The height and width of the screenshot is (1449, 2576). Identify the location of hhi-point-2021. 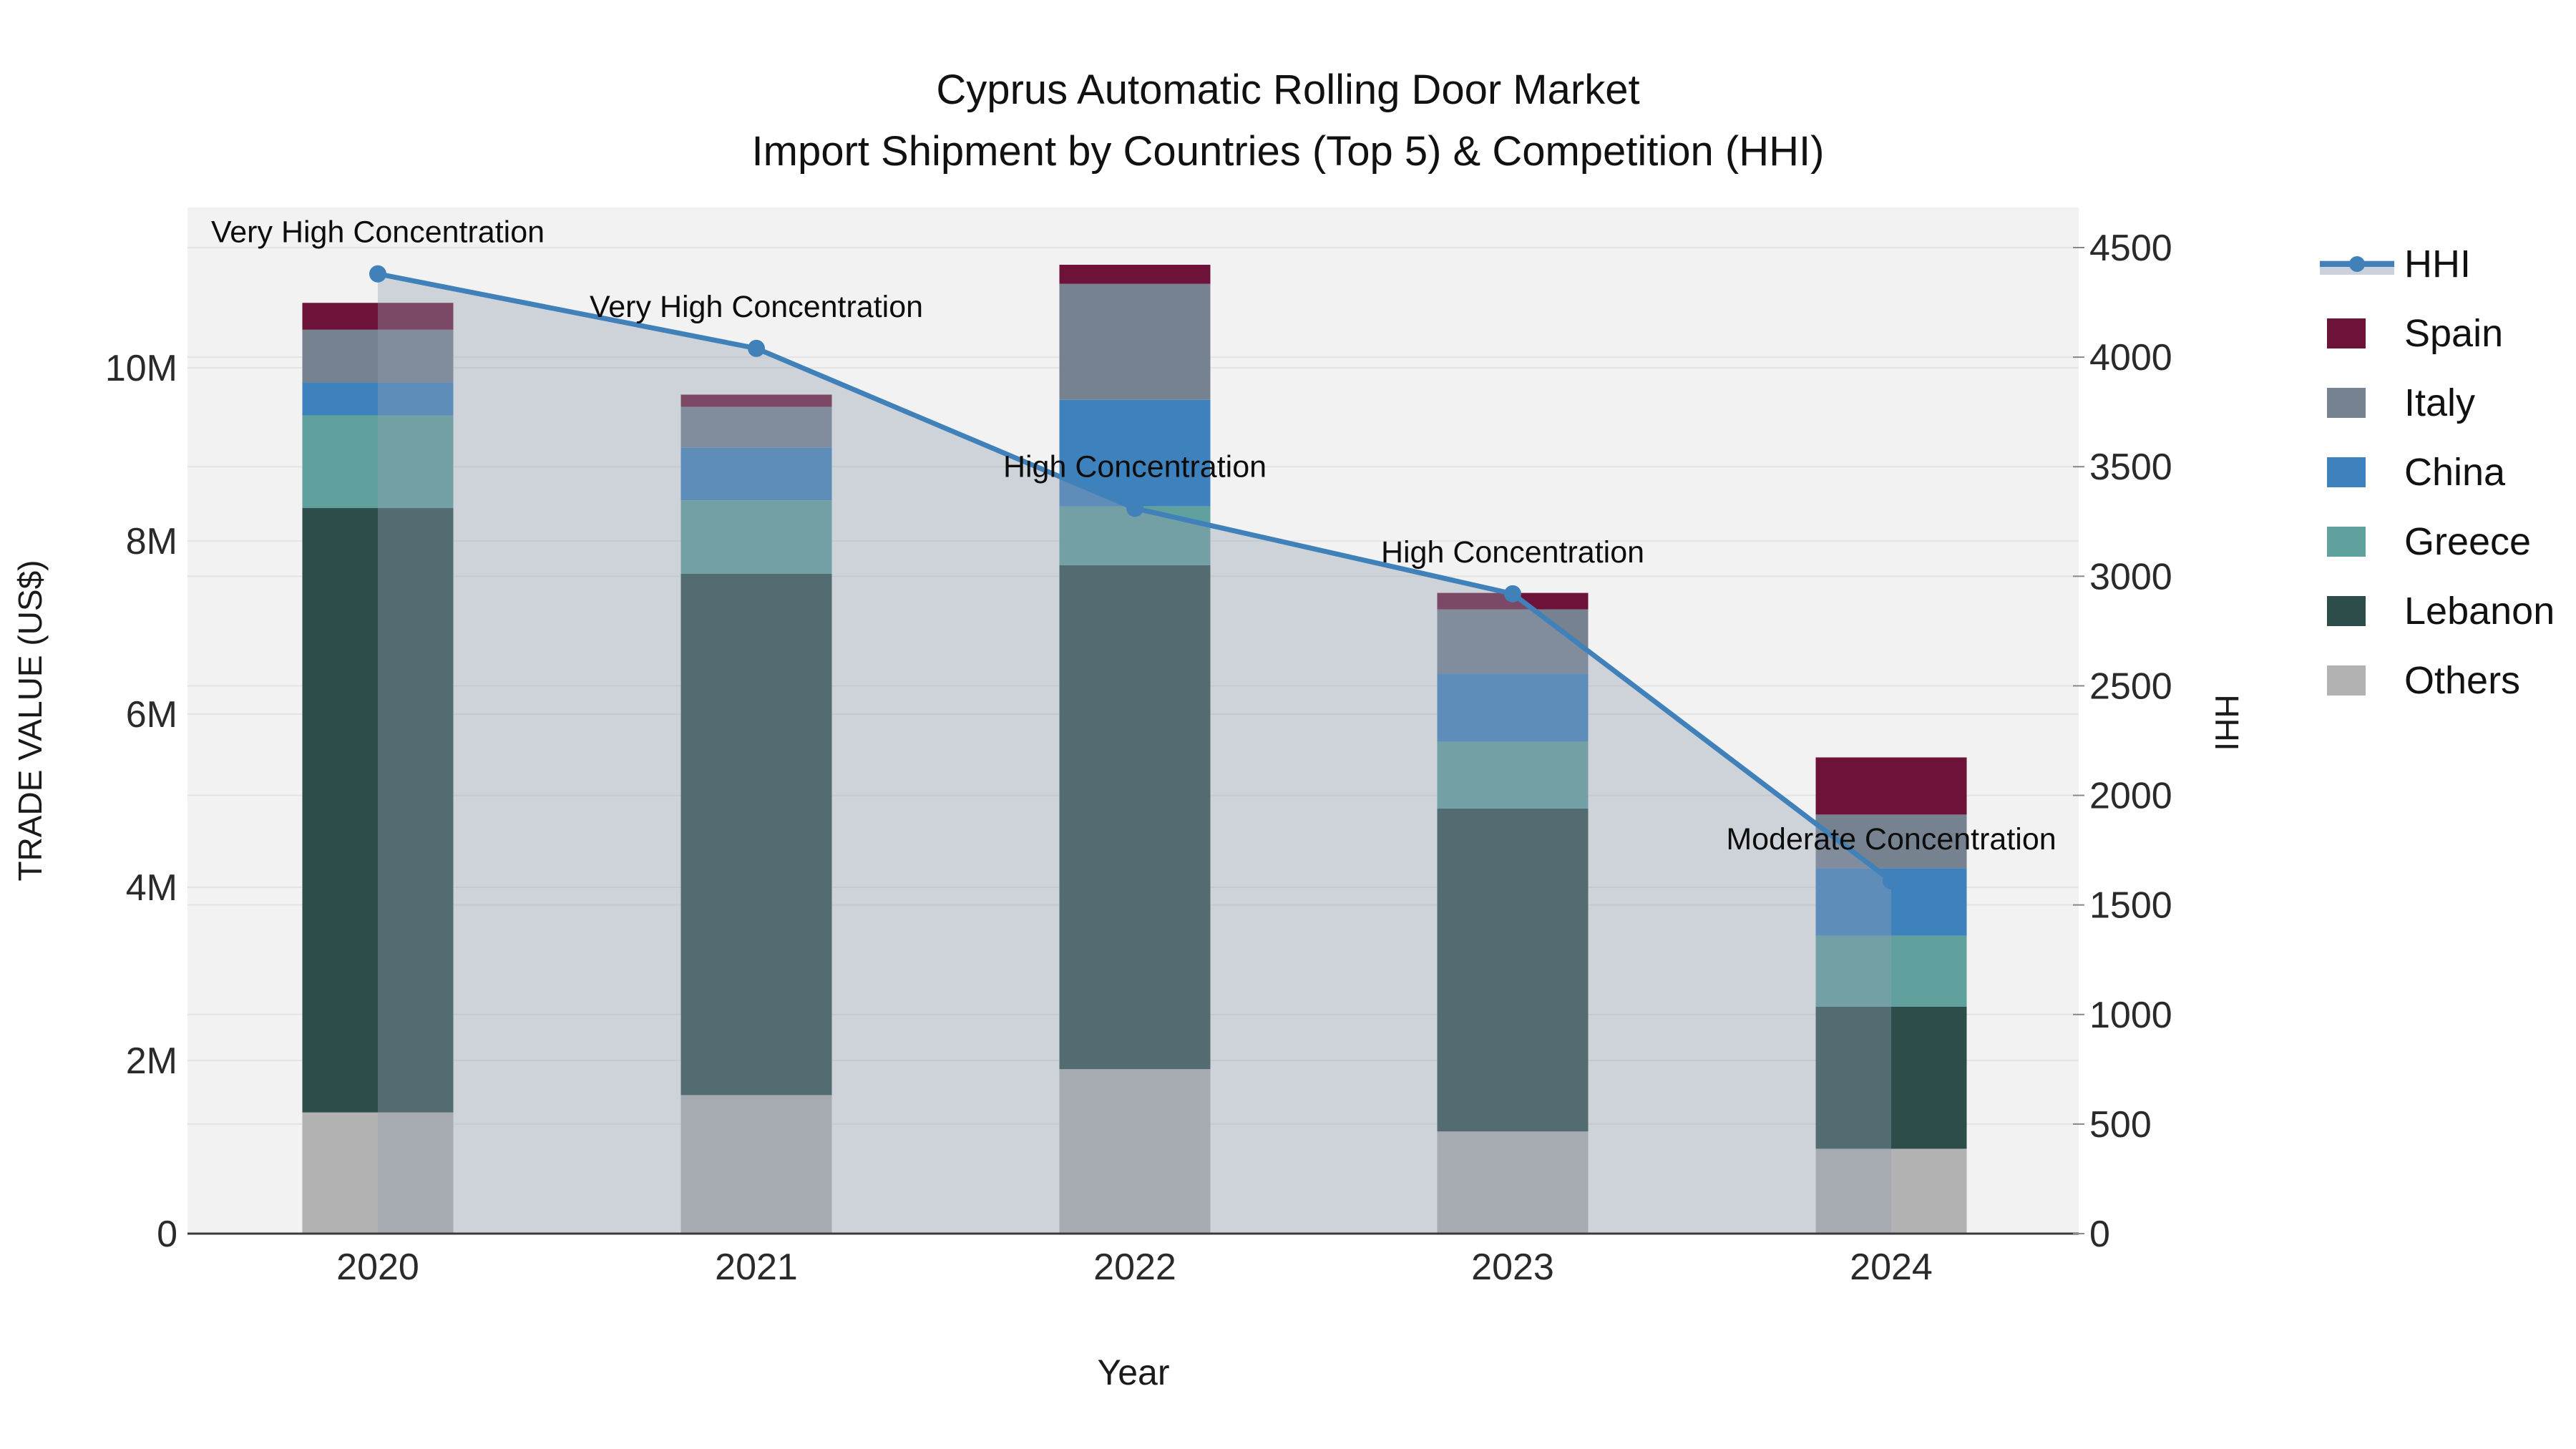
(756, 348).